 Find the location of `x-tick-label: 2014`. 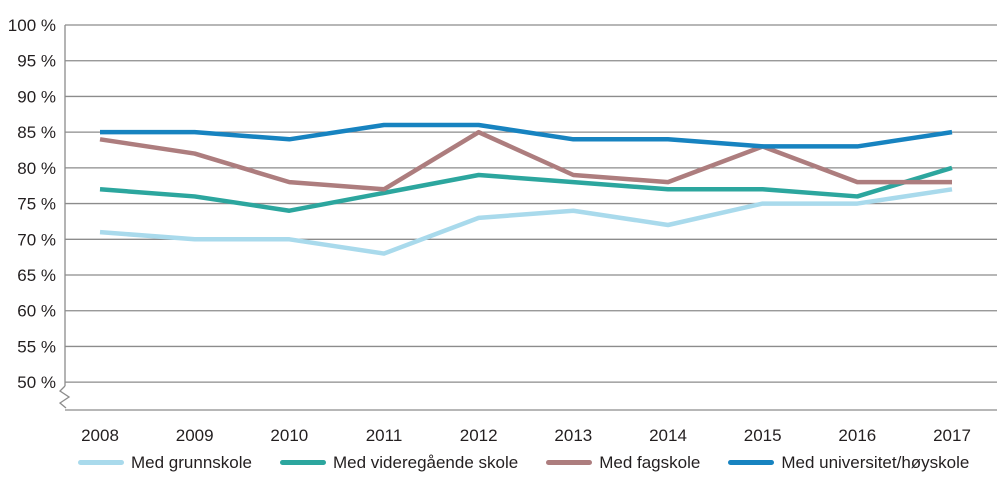

x-tick-label: 2014 is located at coordinates (668, 435).